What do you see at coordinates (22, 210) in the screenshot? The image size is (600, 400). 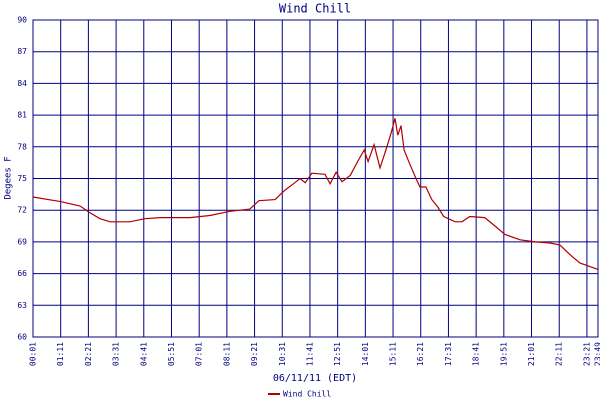 I see `y-tick-label: 72` at bounding box center [22, 210].